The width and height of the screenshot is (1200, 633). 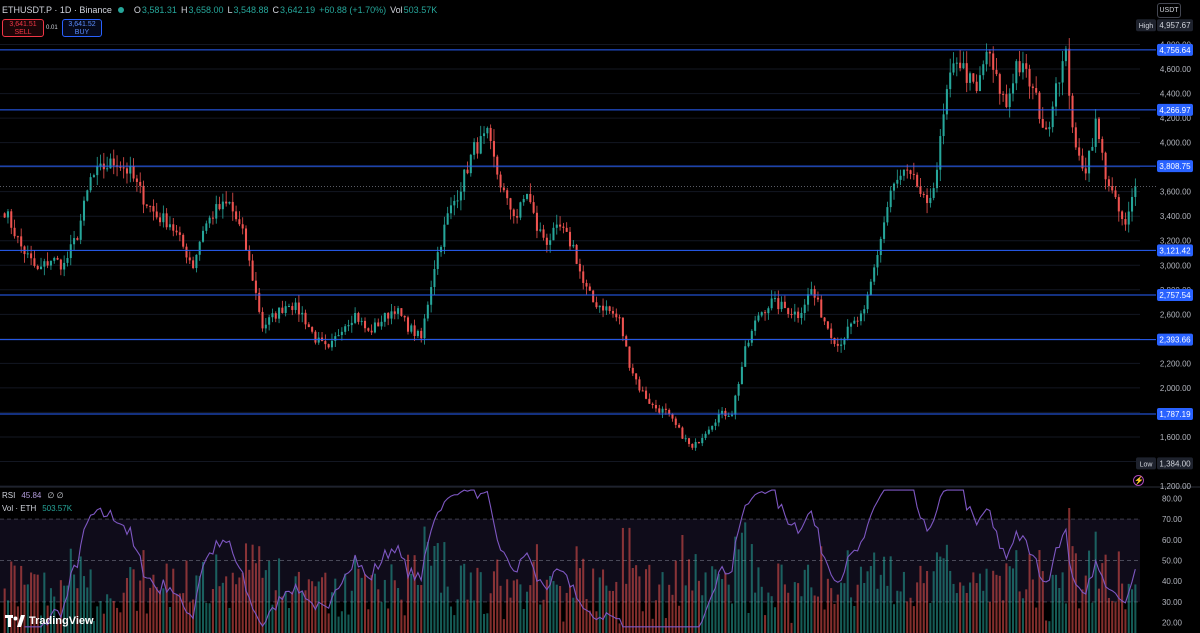 I want to click on low-label-bg, so click(x=1146, y=463).